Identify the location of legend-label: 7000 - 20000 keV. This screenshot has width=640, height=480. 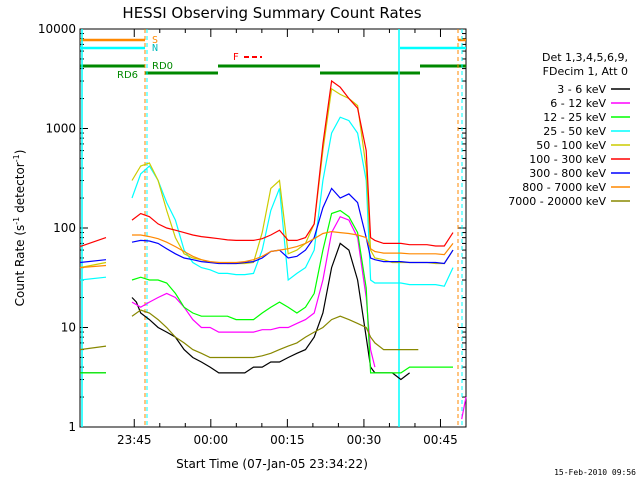
(557, 201).